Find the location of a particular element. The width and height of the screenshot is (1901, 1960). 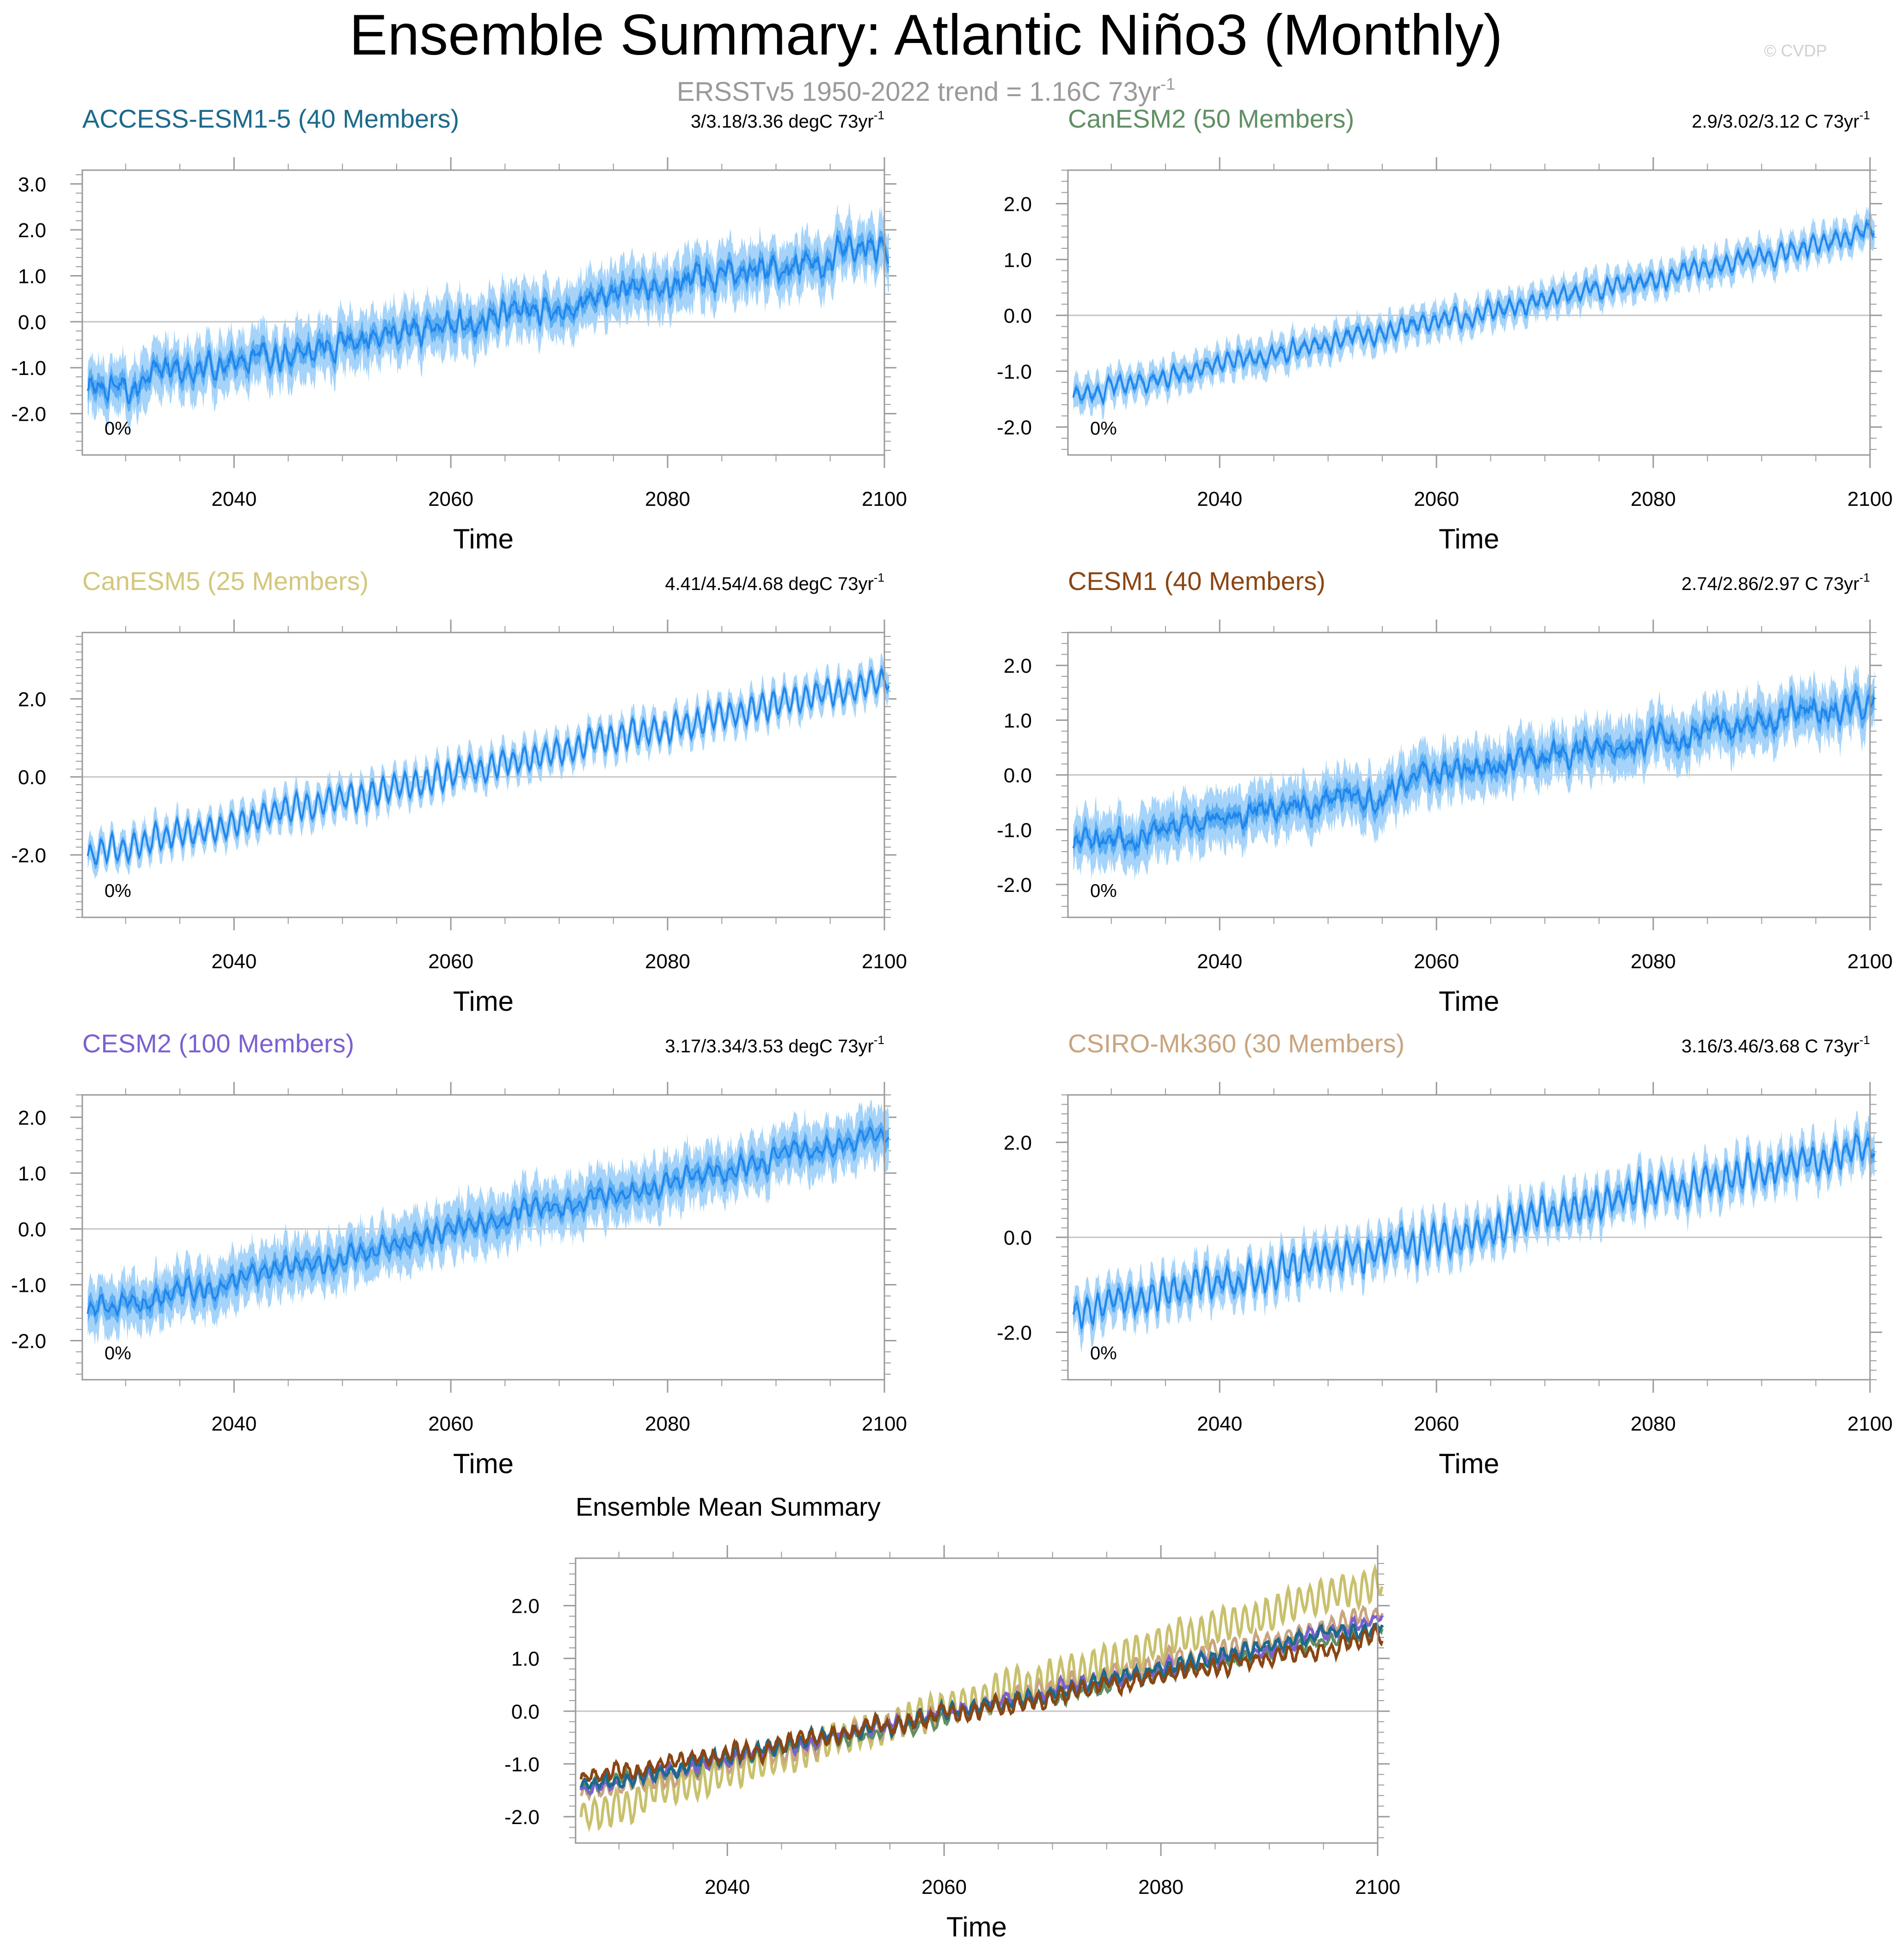

subtitle-exponent: -1 is located at coordinates (1168, 83).